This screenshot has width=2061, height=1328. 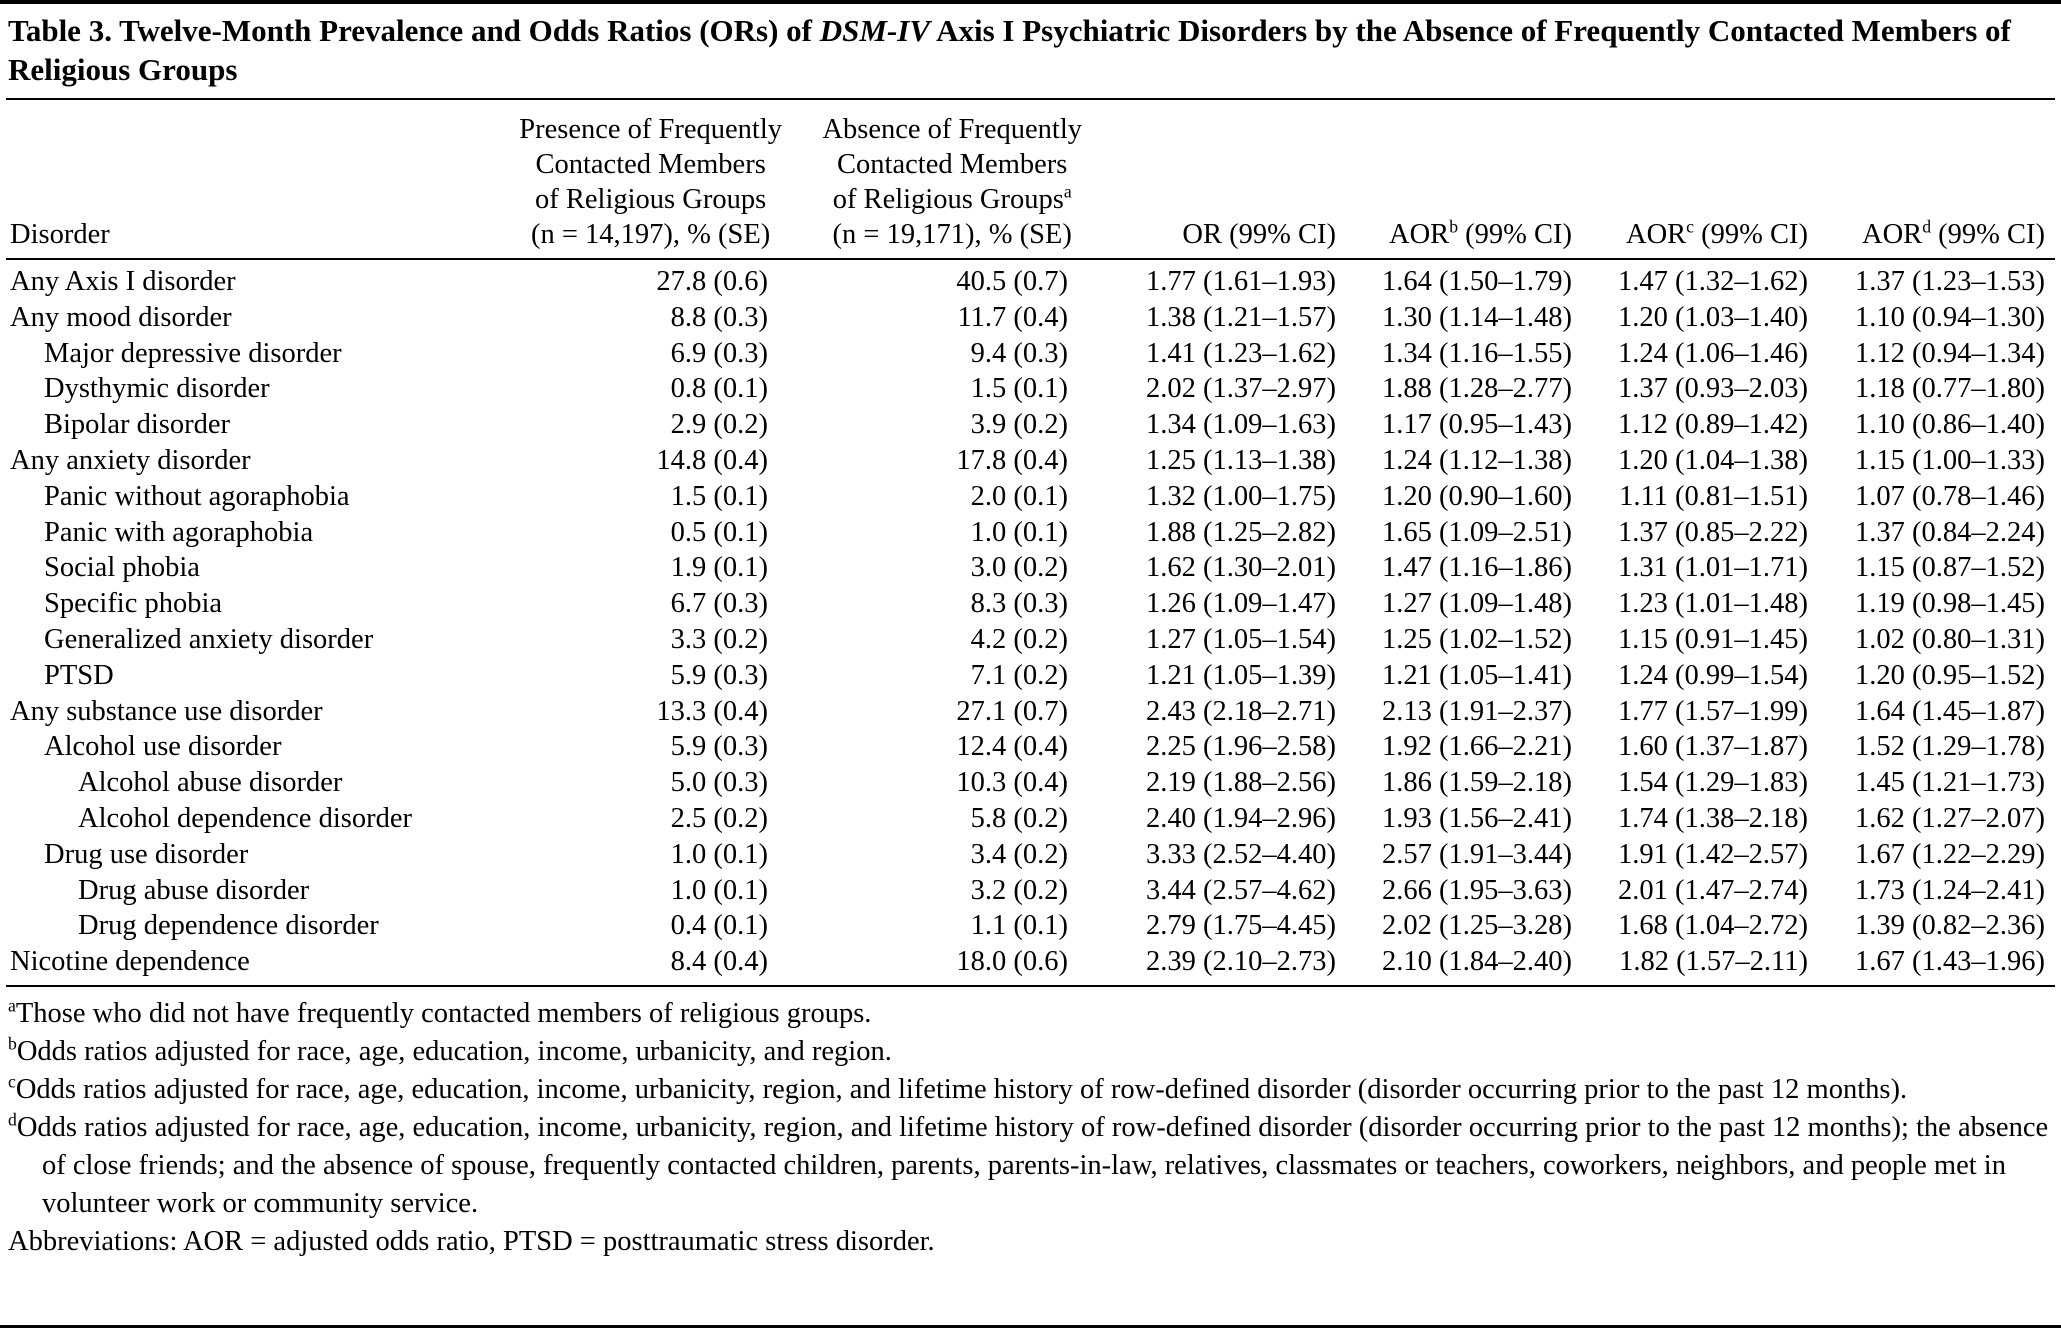 I want to click on cell-absence: 1.0 (0.1), so click(x=1019, y=532).